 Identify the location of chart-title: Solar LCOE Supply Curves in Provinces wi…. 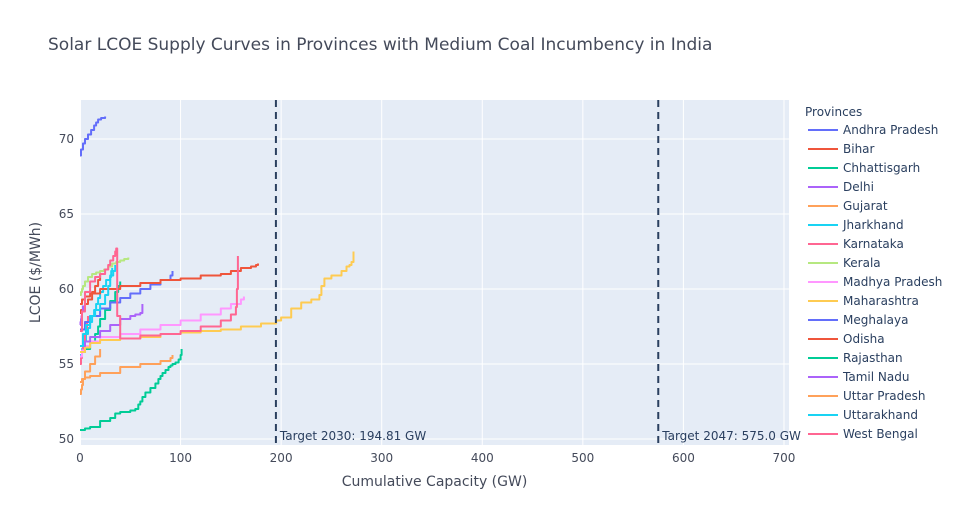
(380, 45).